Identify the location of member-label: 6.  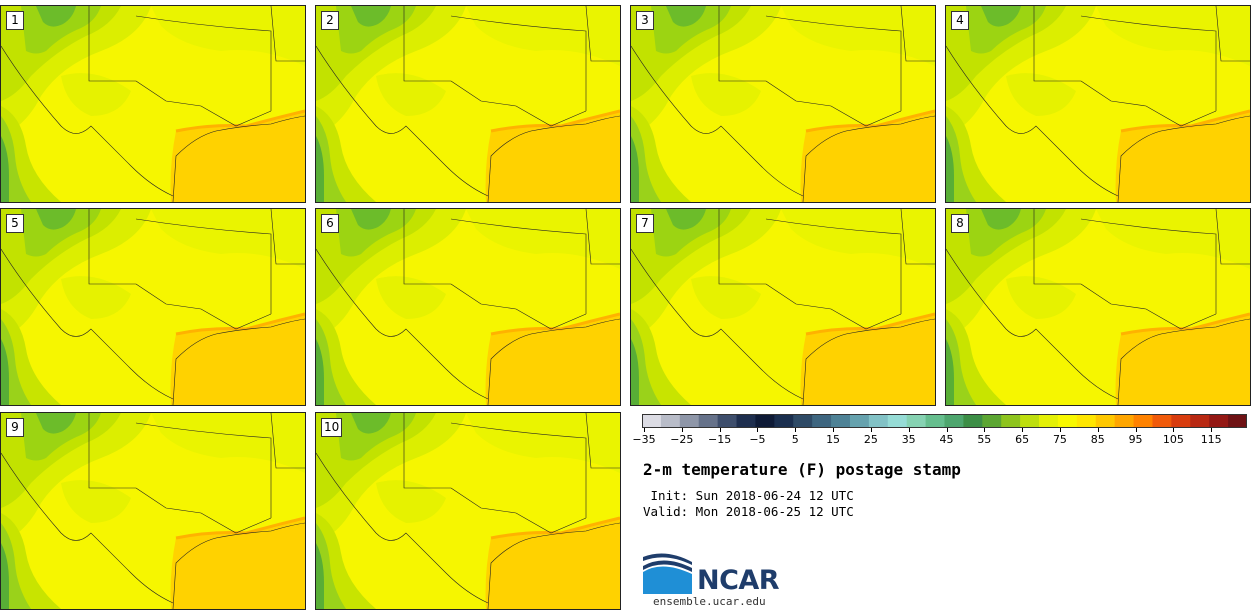
(330, 223).